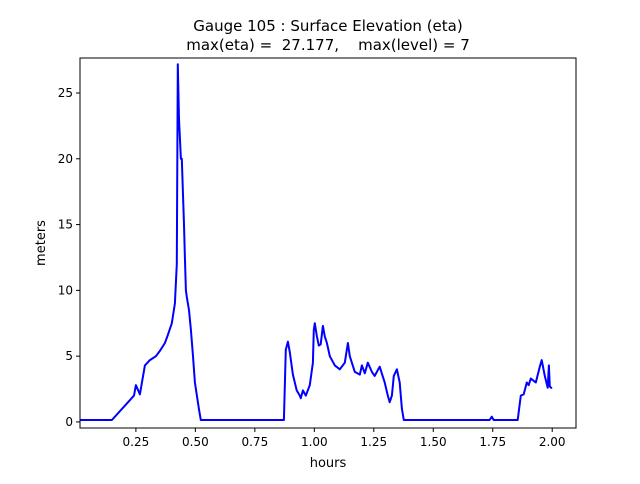  What do you see at coordinates (328, 45) in the screenshot?
I see `chart-subtitle: max(eta) = 27.177, max(level) = 7` at bounding box center [328, 45].